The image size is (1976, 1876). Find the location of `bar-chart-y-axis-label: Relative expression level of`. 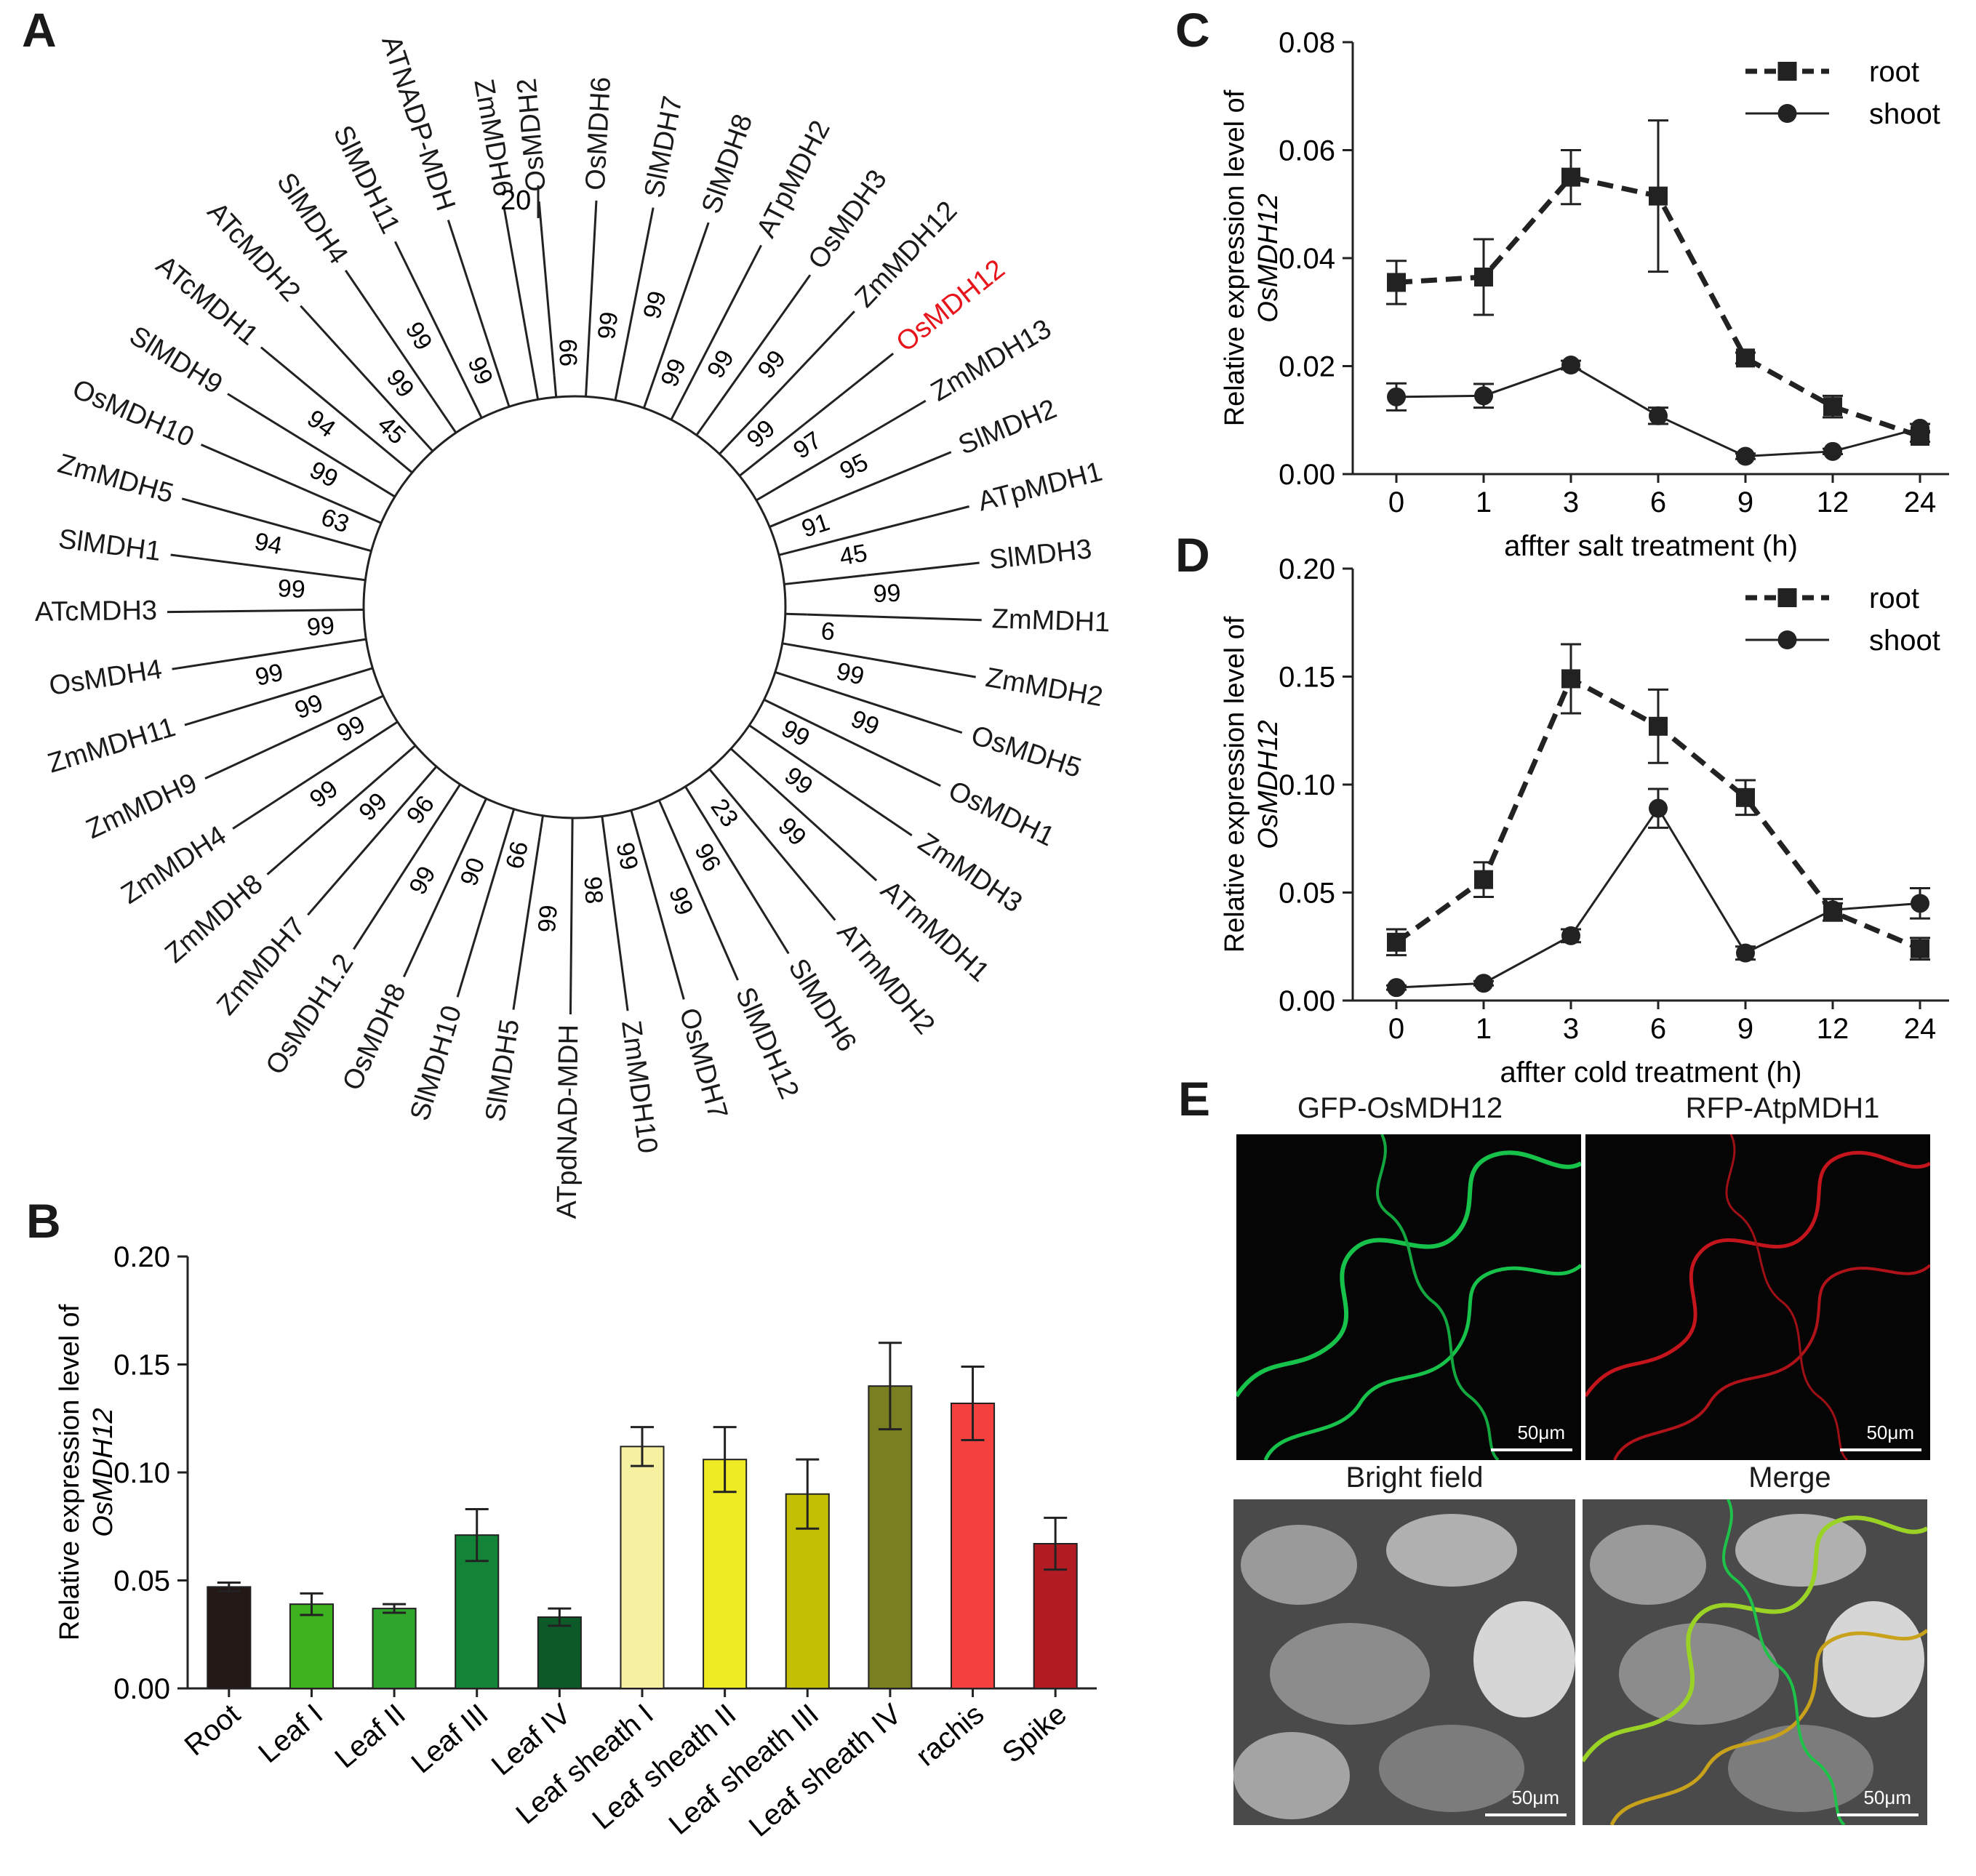

bar-chart-y-axis-label: Relative expression level of is located at coordinates (70, 1472).